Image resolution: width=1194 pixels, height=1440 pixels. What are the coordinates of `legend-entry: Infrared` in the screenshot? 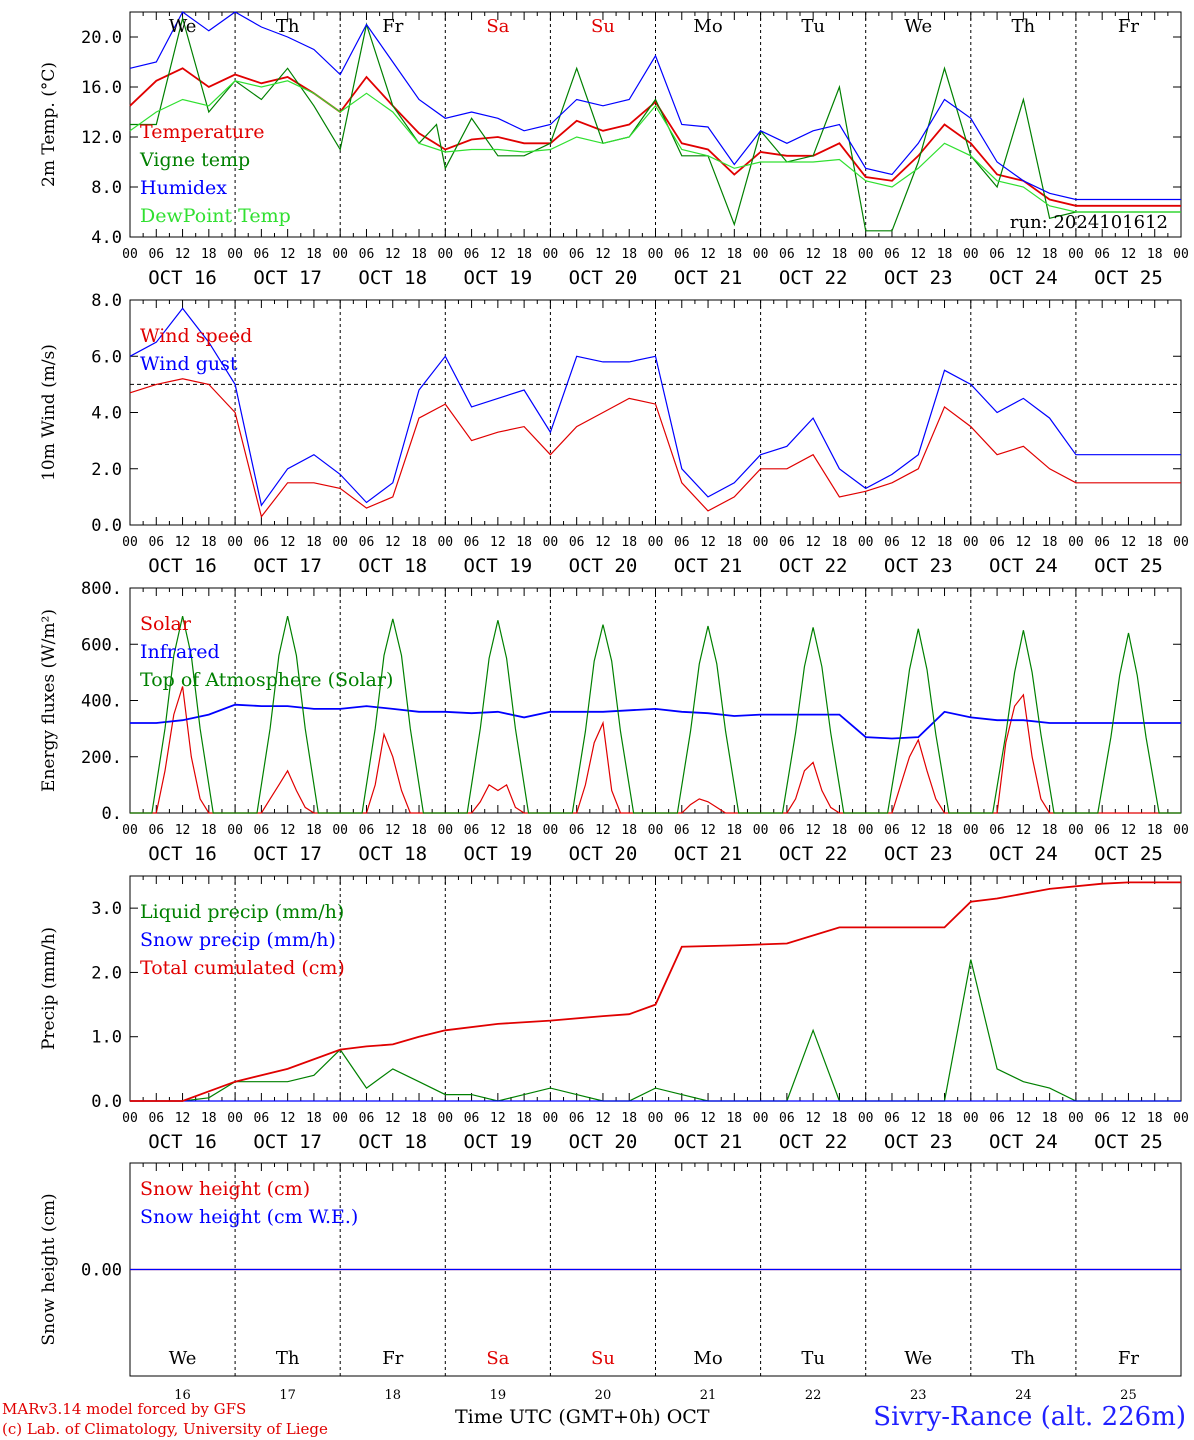 It's located at (180, 652).